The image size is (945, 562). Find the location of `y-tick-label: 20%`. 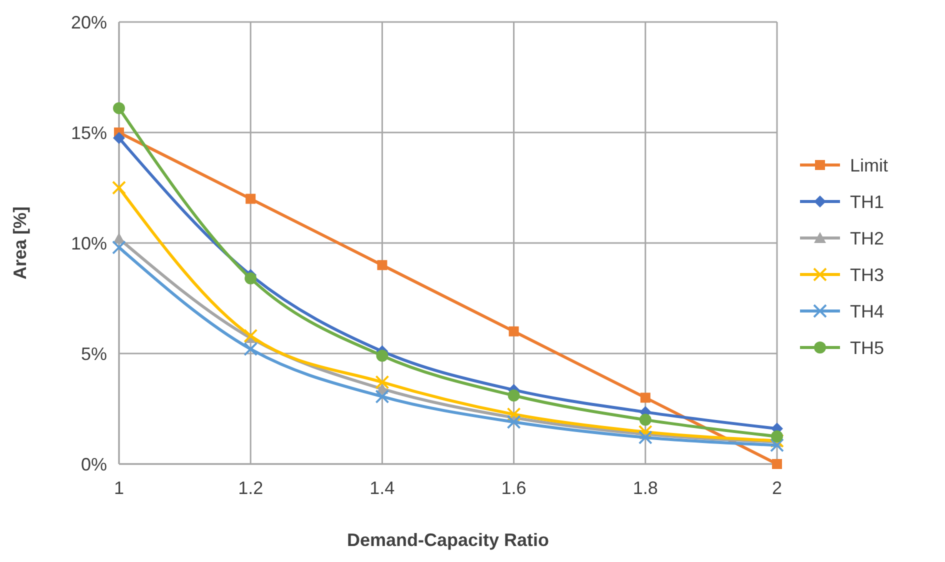

y-tick-label: 20% is located at coordinates (88, 22).